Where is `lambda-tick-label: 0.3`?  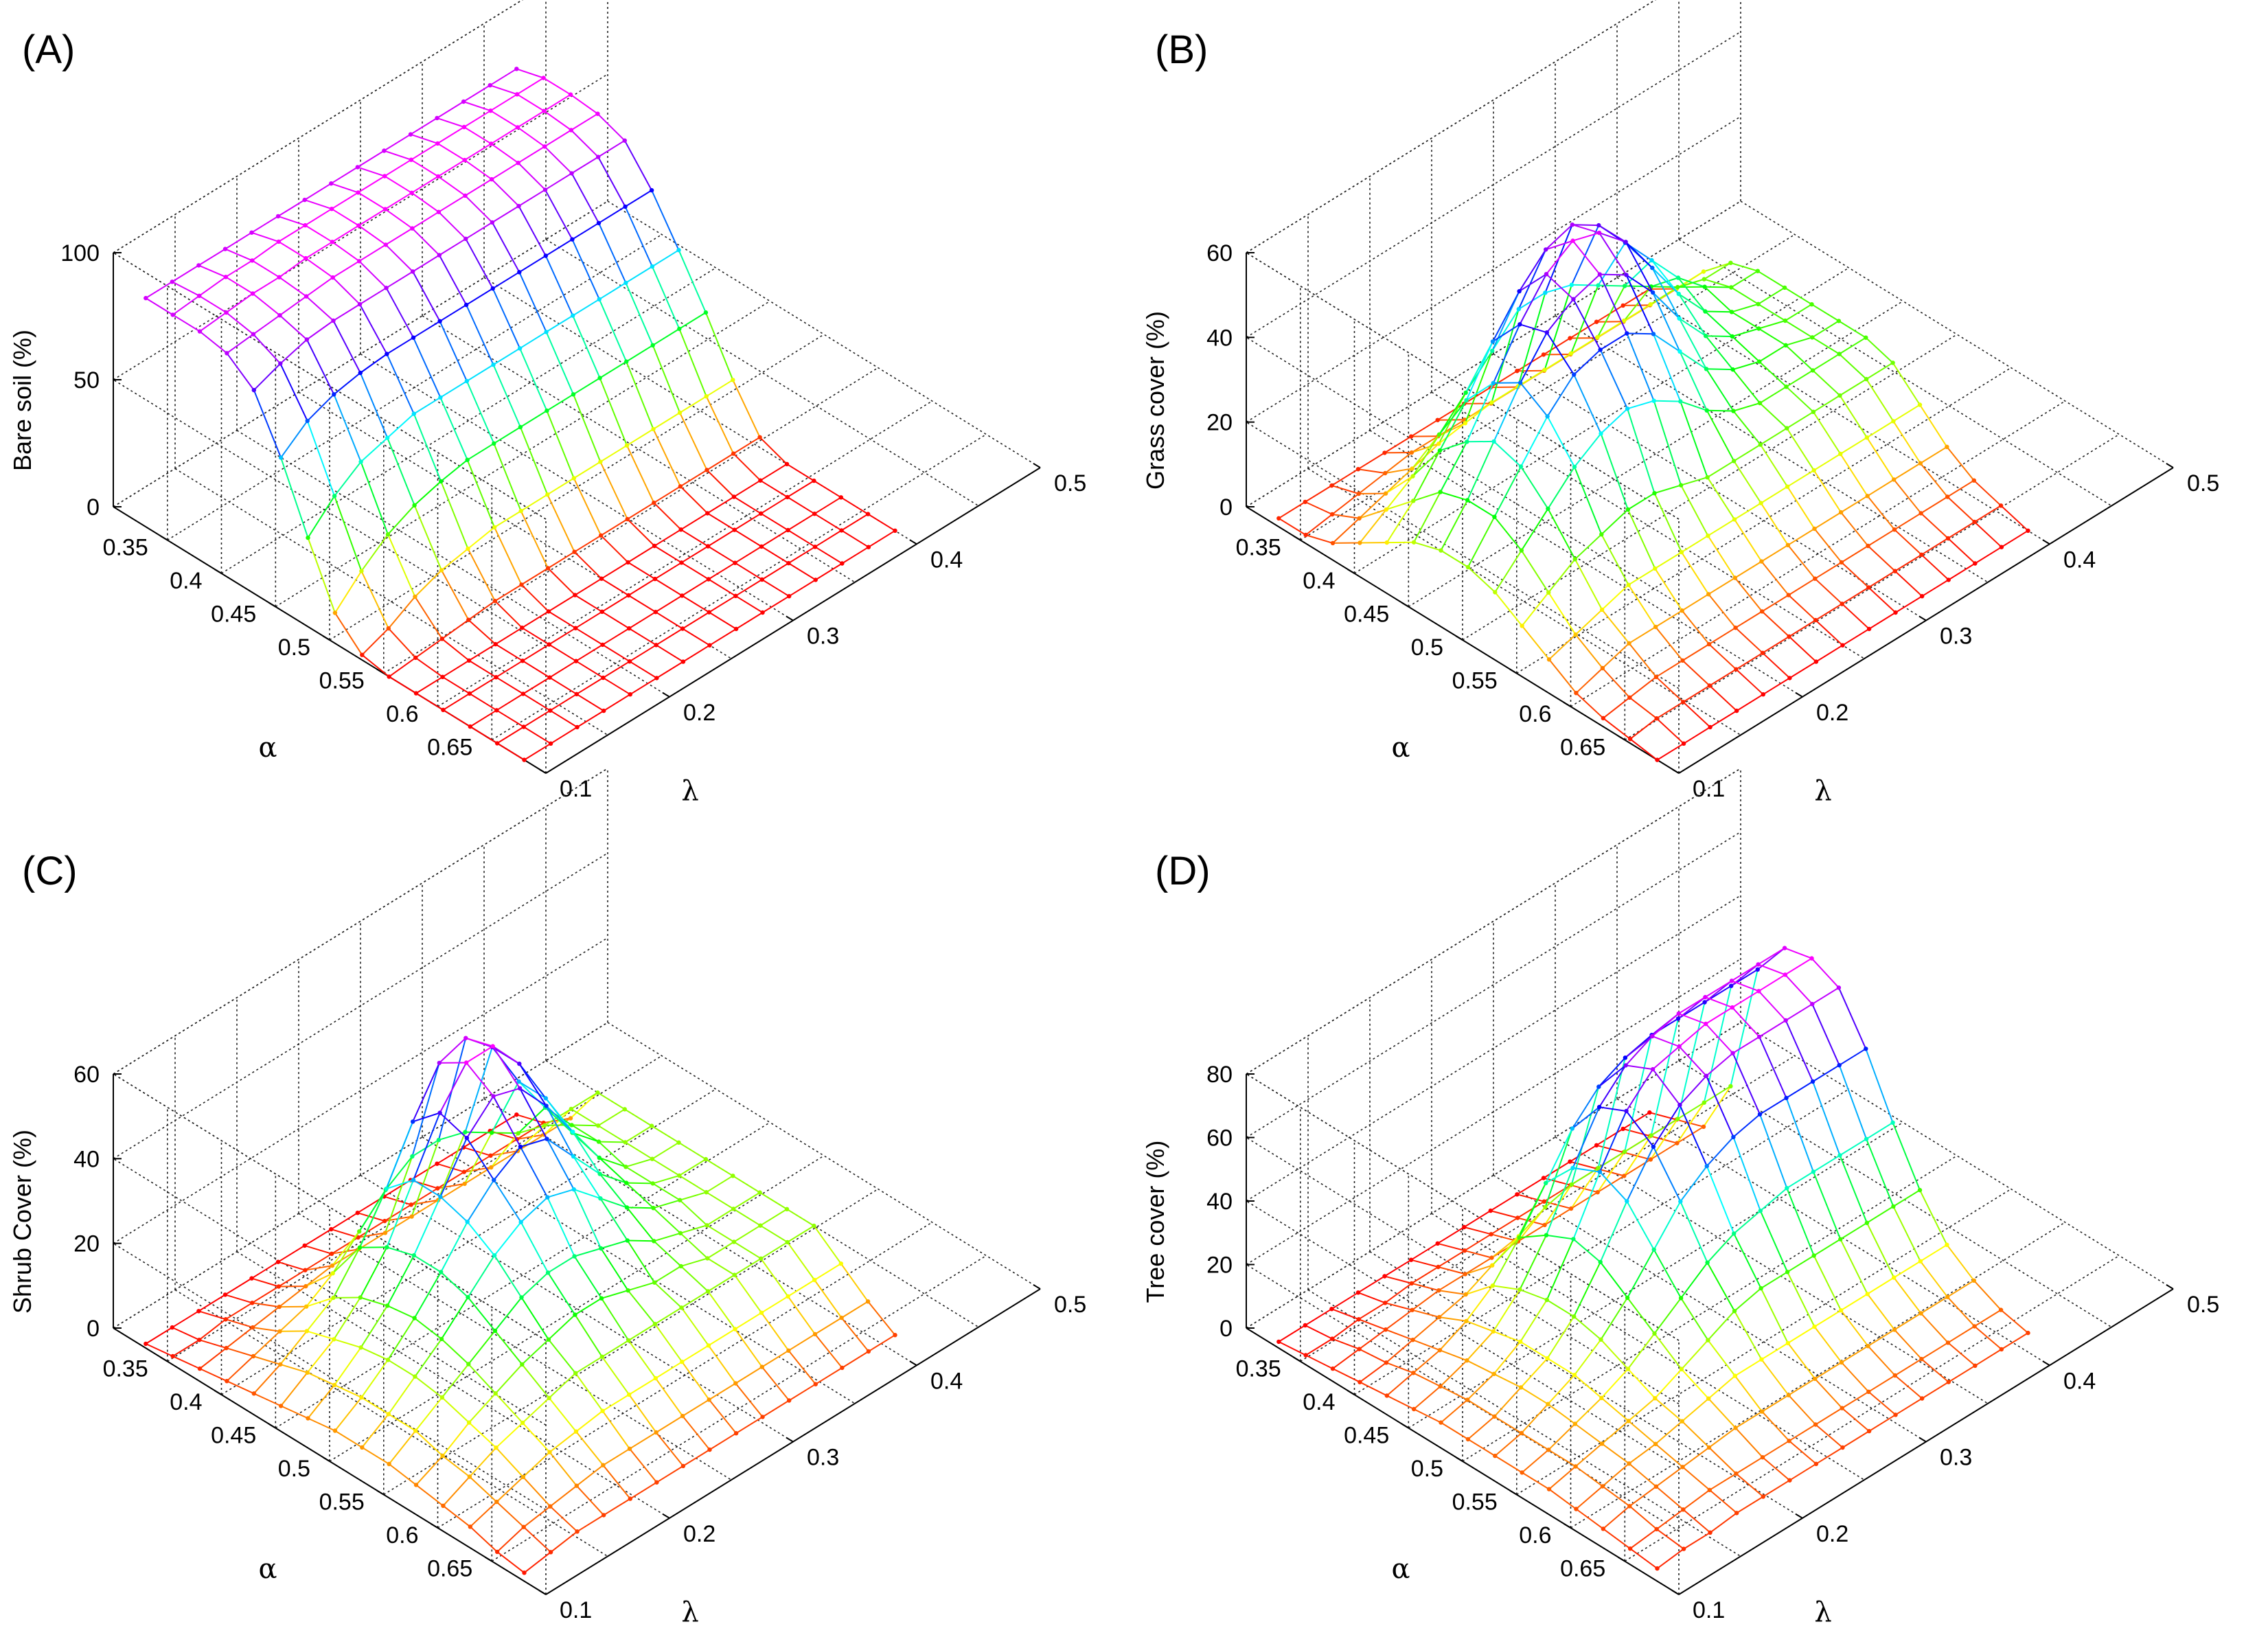
lambda-tick-label: 0.3 is located at coordinates (1956, 637).